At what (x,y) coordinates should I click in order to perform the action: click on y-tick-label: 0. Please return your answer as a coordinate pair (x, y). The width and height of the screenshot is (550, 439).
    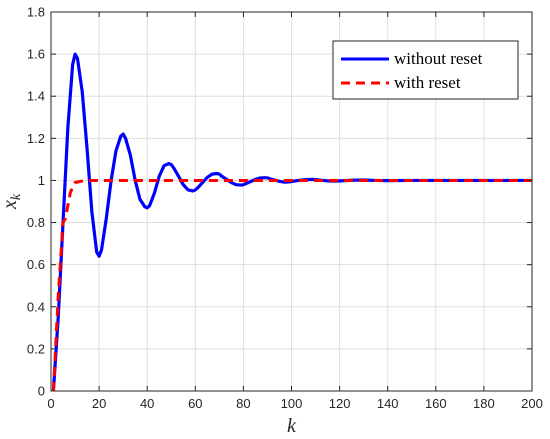
    Looking at the image, I should click on (41, 391).